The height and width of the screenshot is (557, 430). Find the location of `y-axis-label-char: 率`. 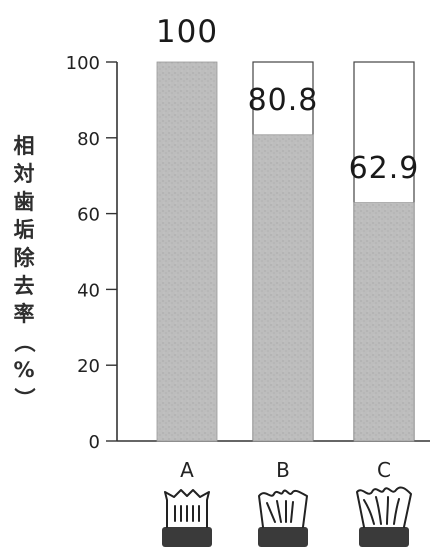

y-axis-label-char: 率 is located at coordinates (24, 314).